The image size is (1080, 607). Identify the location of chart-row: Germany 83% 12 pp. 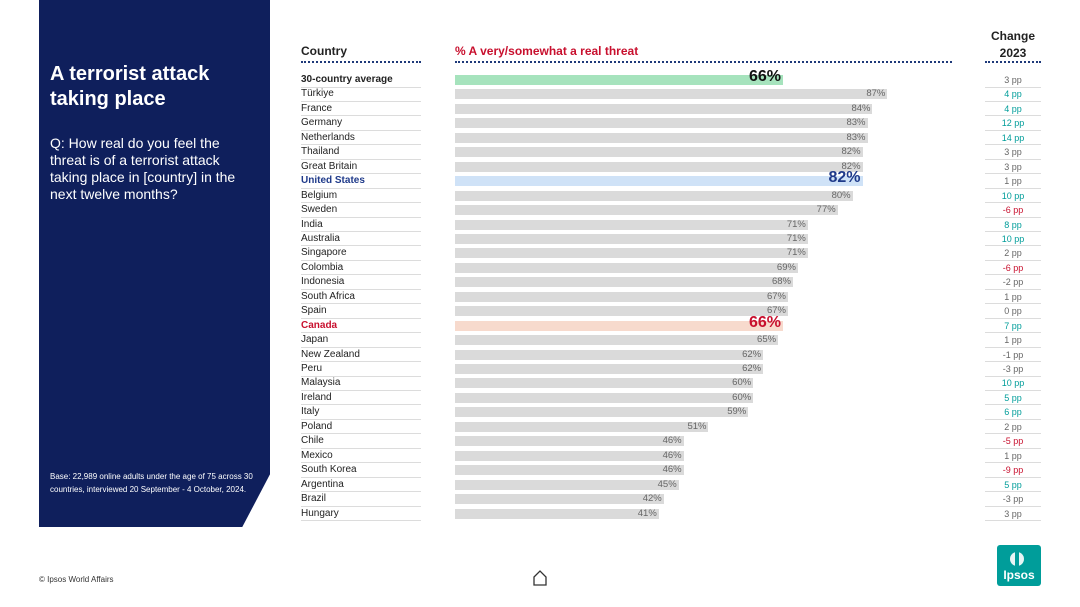
(540, 123).